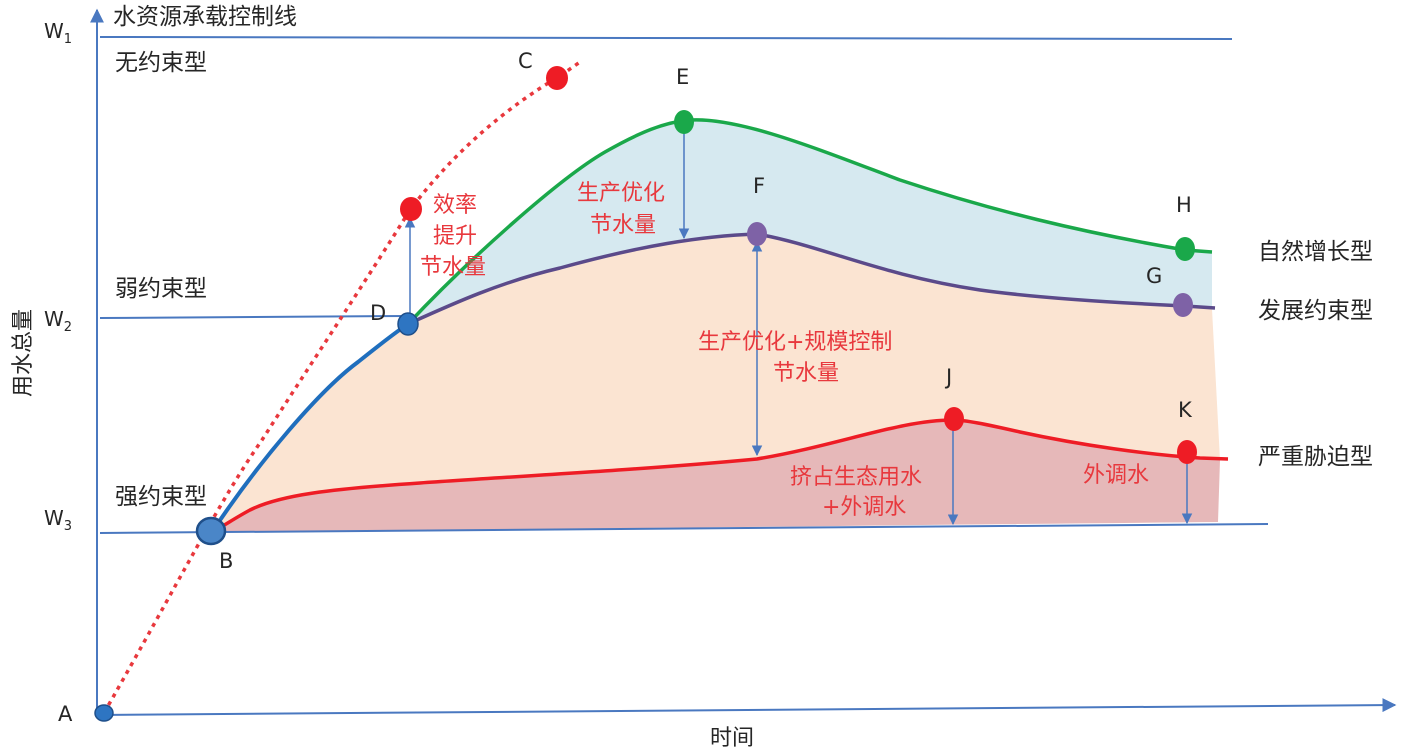 The image size is (1402, 753). I want to click on point-efficiency-marker, so click(411, 209).